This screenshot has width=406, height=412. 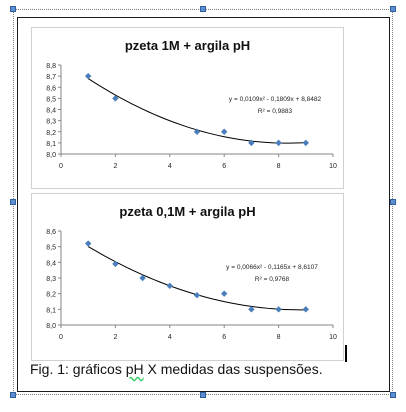 What do you see at coordinates (13, 395) in the screenshot?
I see `resize-handle-bottom-left` at bounding box center [13, 395].